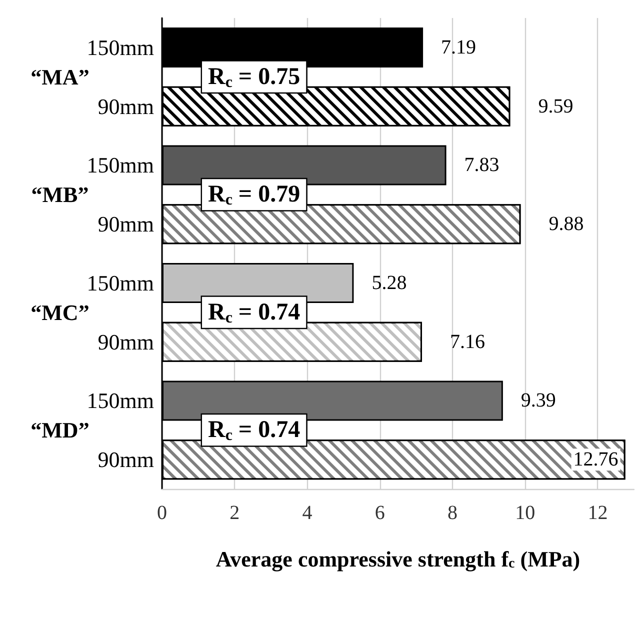 This screenshot has width=639, height=619. Describe the element at coordinates (389, 283) in the screenshot. I see `data-label: 5.28` at that location.